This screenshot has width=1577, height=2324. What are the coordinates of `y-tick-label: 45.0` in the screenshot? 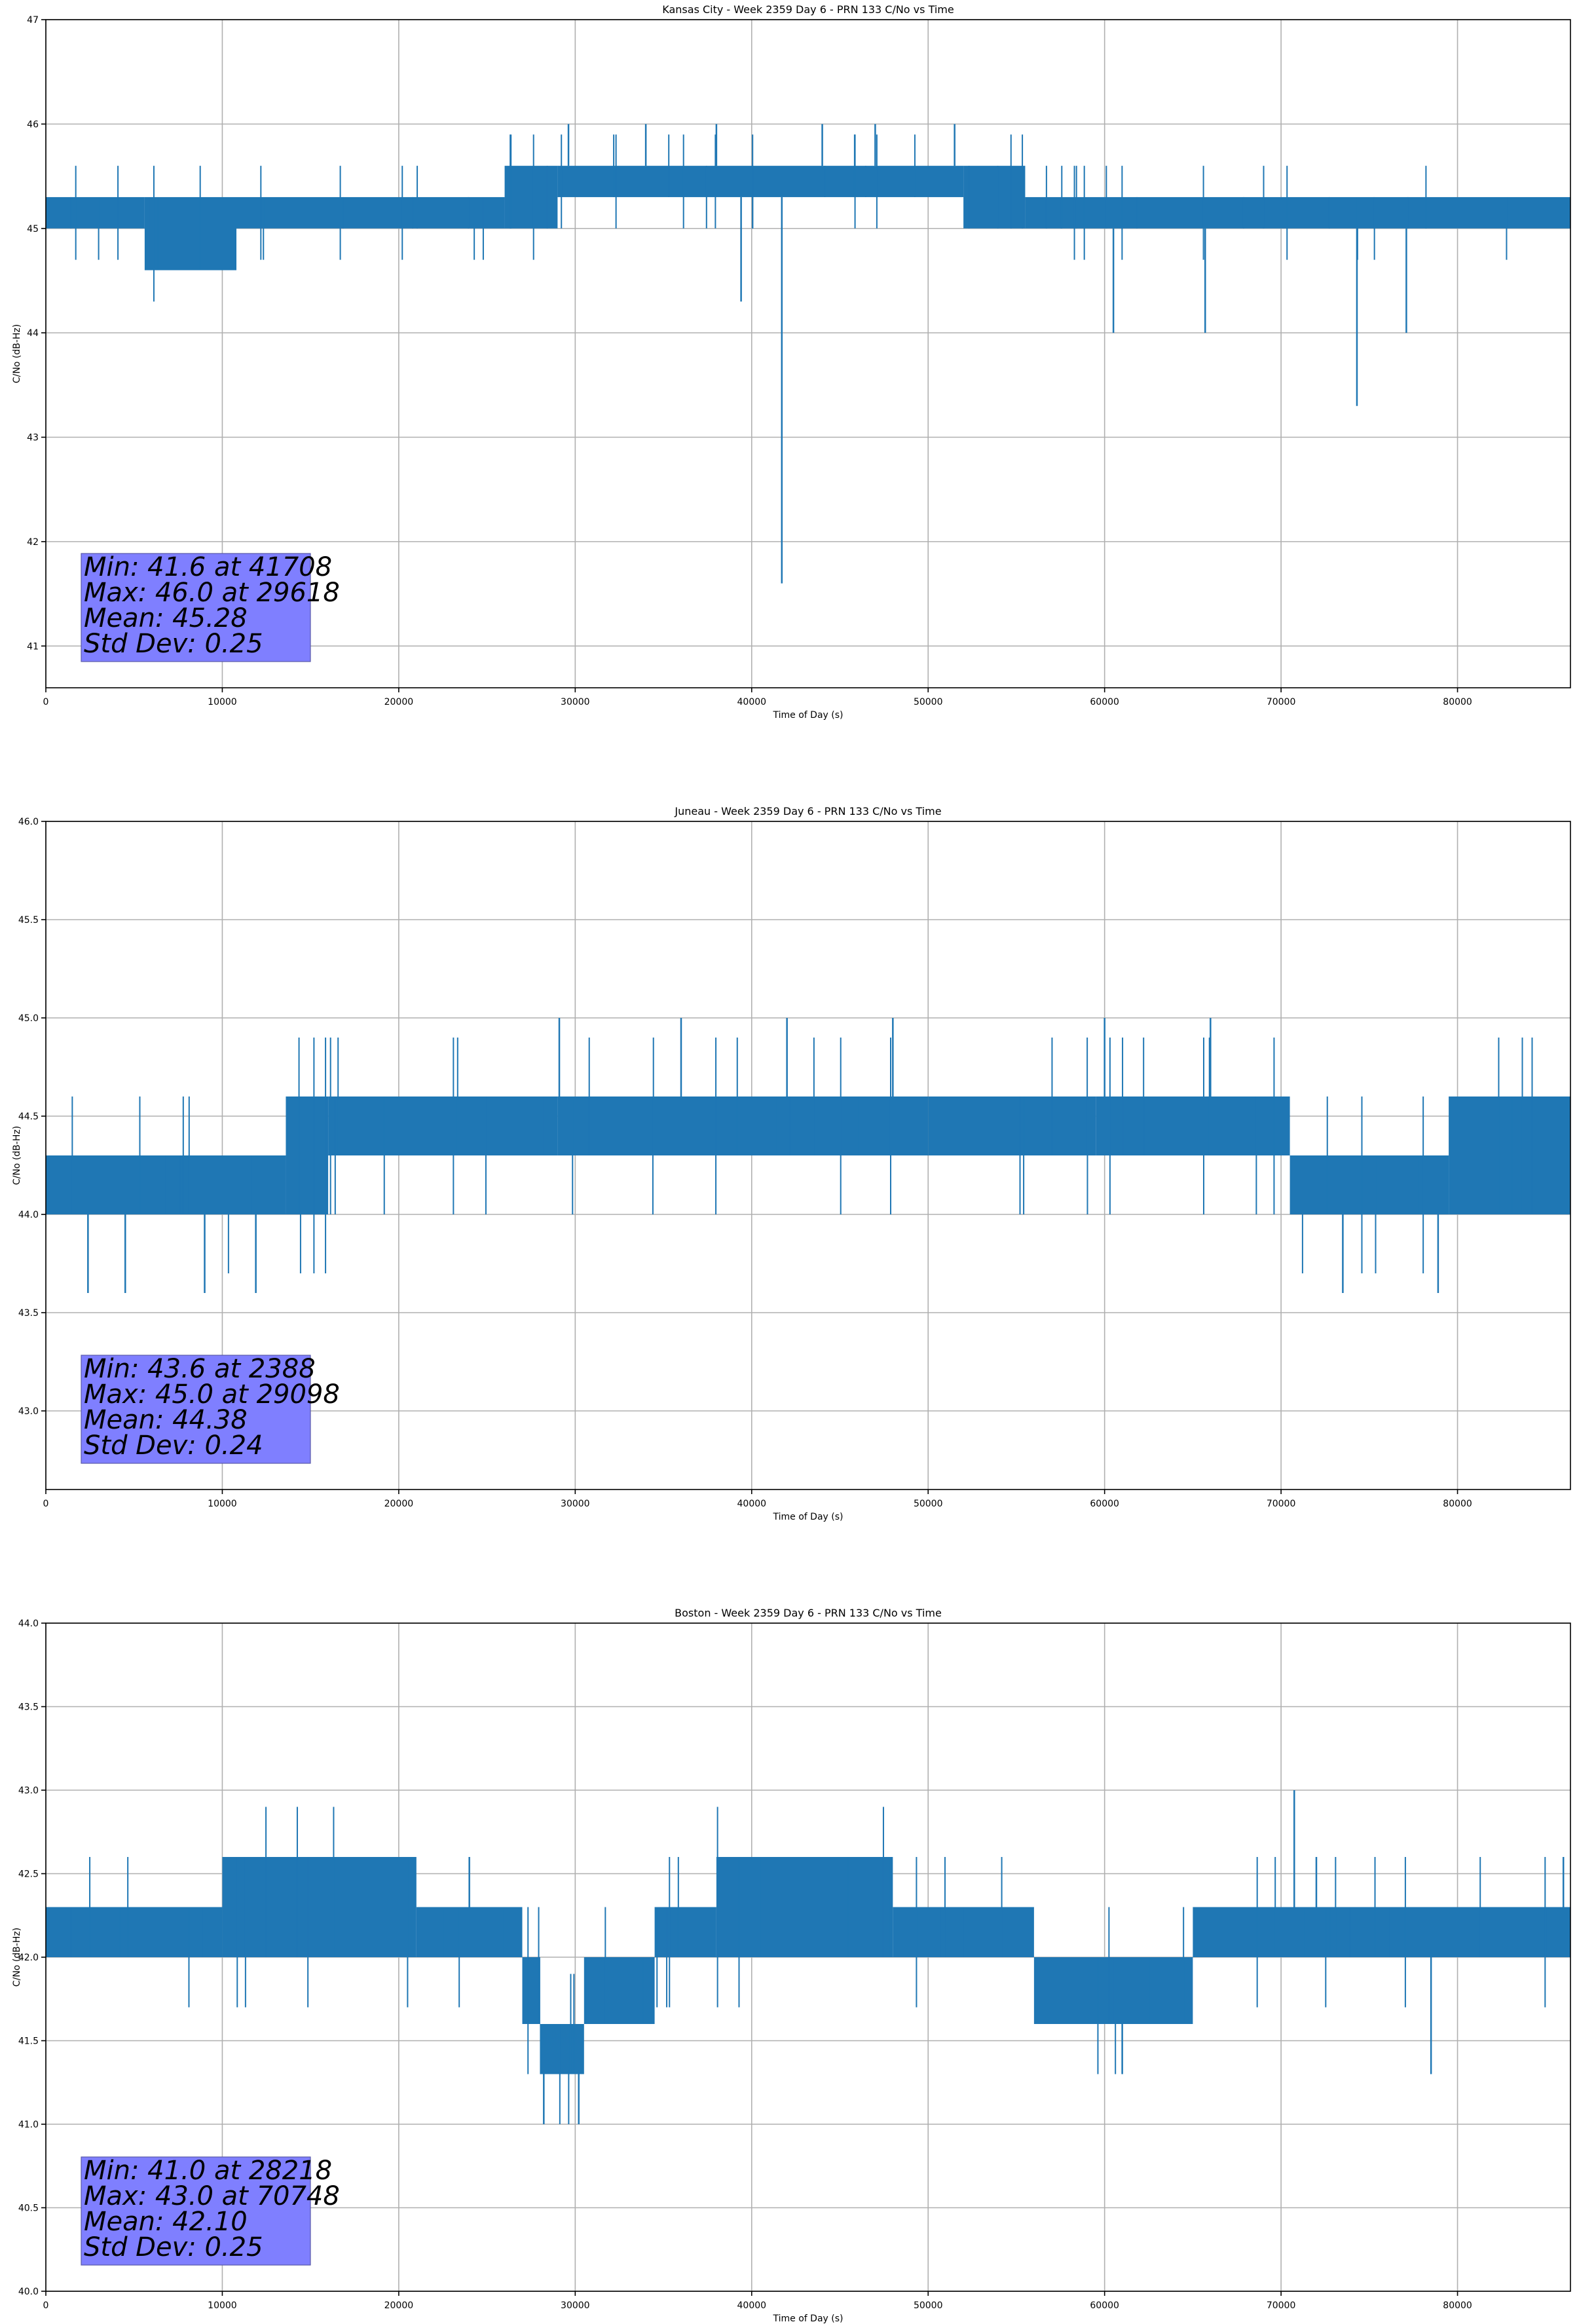 It's located at (28, 1018).